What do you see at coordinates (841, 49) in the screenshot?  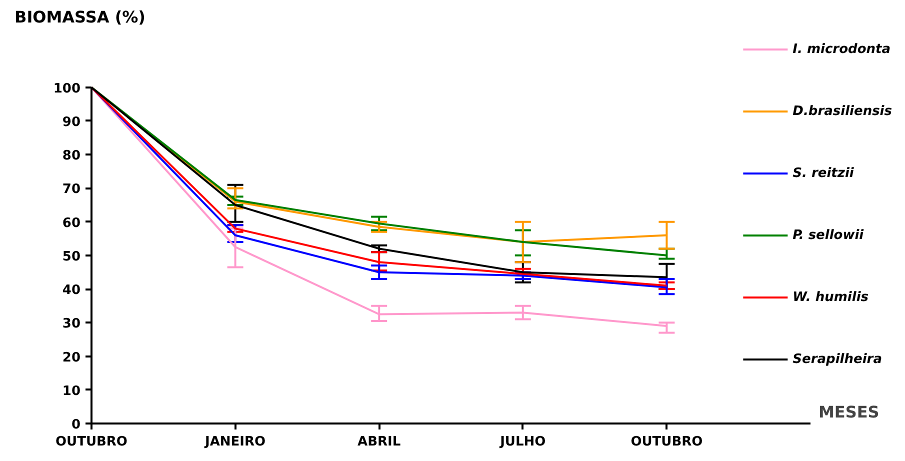 I see `legend-label: I. microdonta` at bounding box center [841, 49].